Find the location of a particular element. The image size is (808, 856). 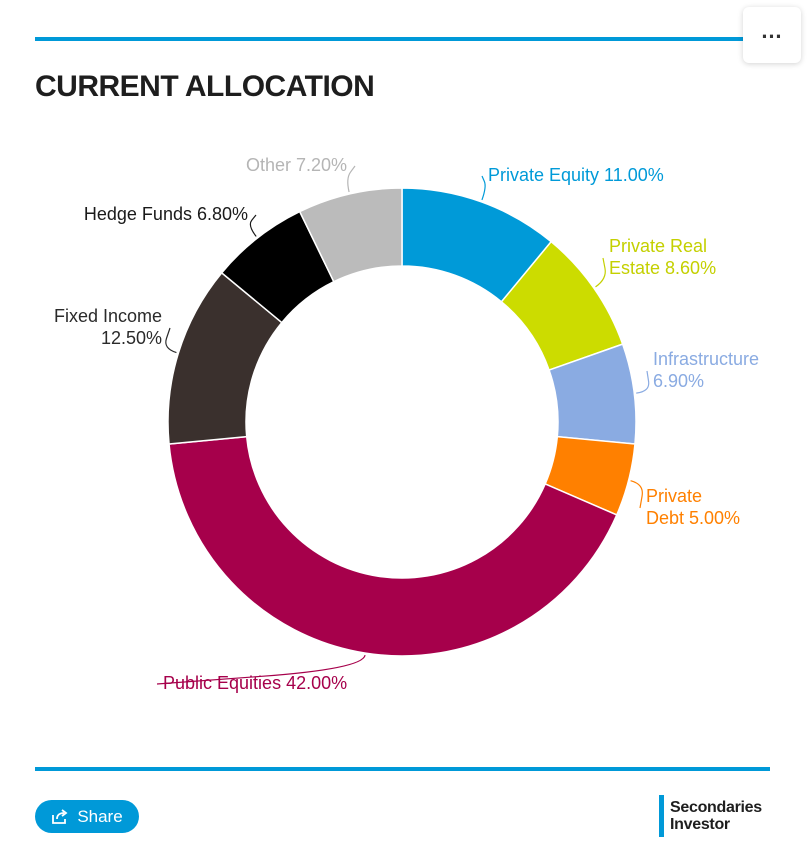

share-label: Share is located at coordinates (100, 816).